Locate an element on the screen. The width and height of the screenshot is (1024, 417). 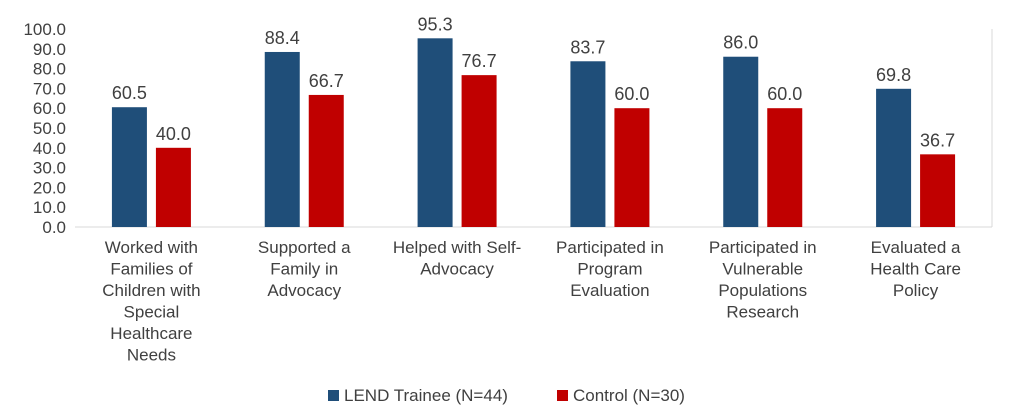
data-label: 40.0 is located at coordinates (173, 134).